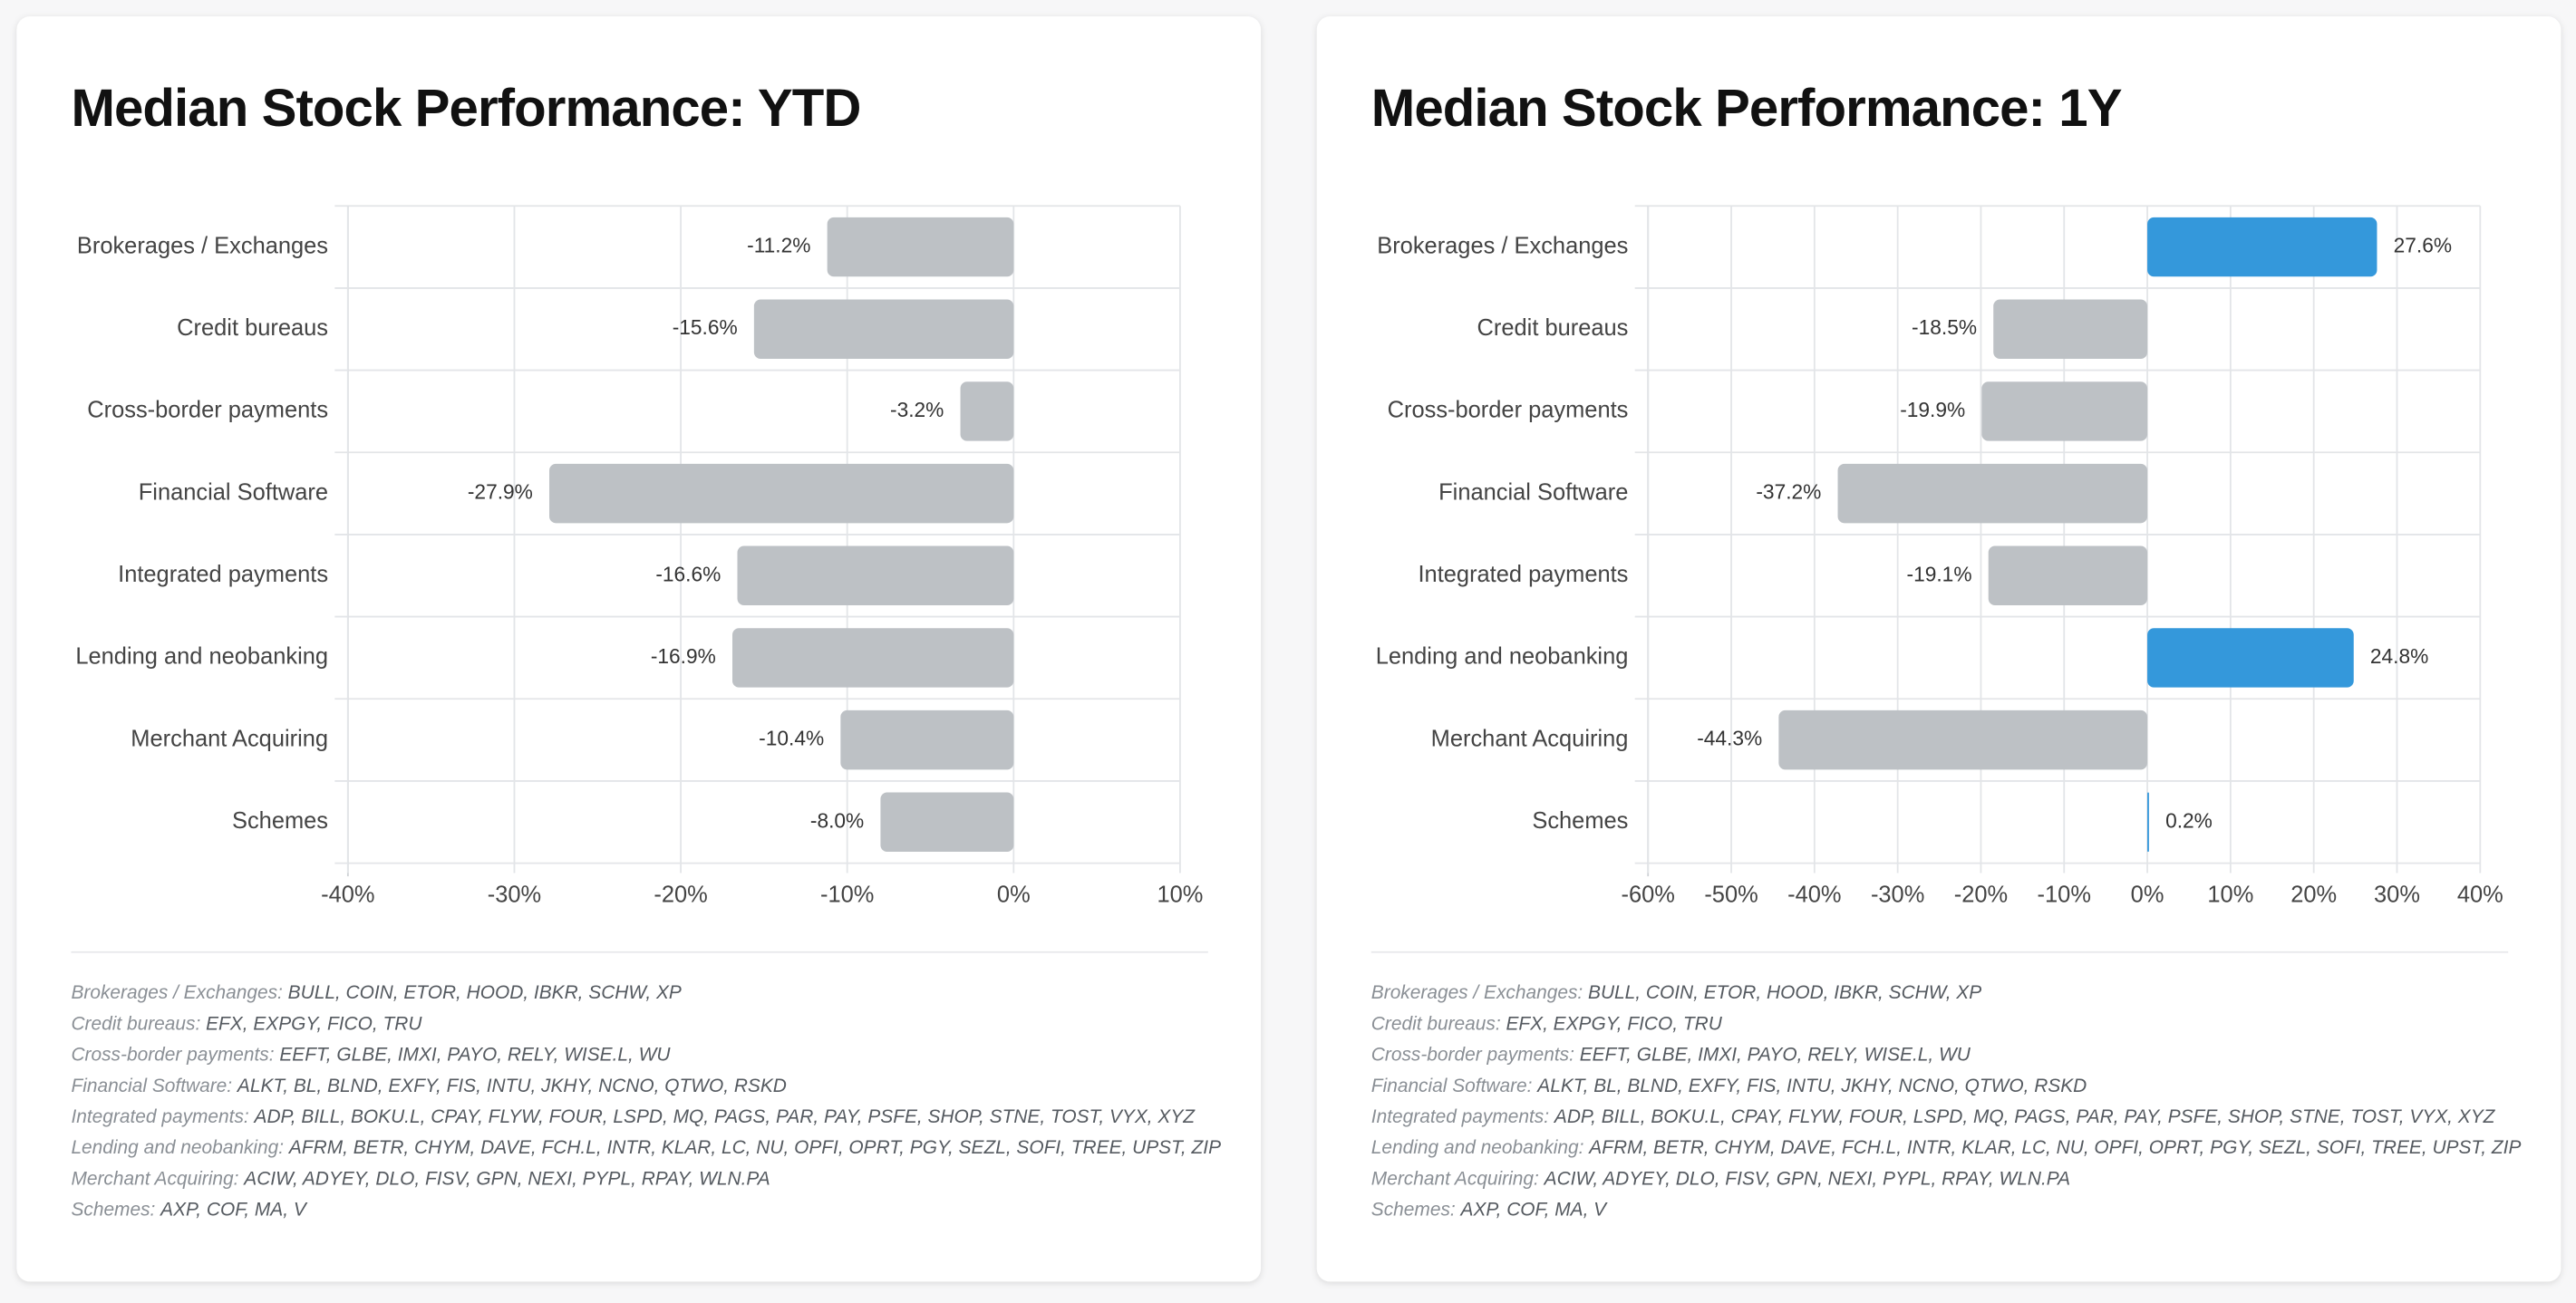 The height and width of the screenshot is (1303, 2576). Describe the element at coordinates (705, 327) in the screenshot. I see `value-label: -15.6%` at that location.